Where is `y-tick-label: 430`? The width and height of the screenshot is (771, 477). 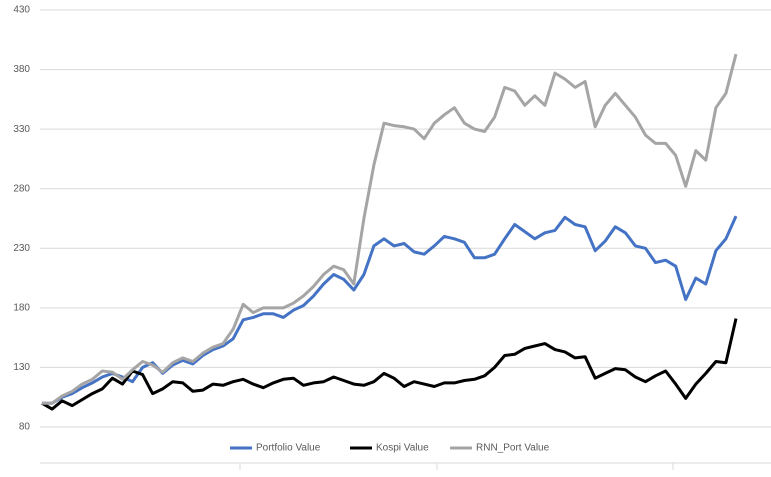 y-tick-label: 430 is located at coordinates (21, 10).